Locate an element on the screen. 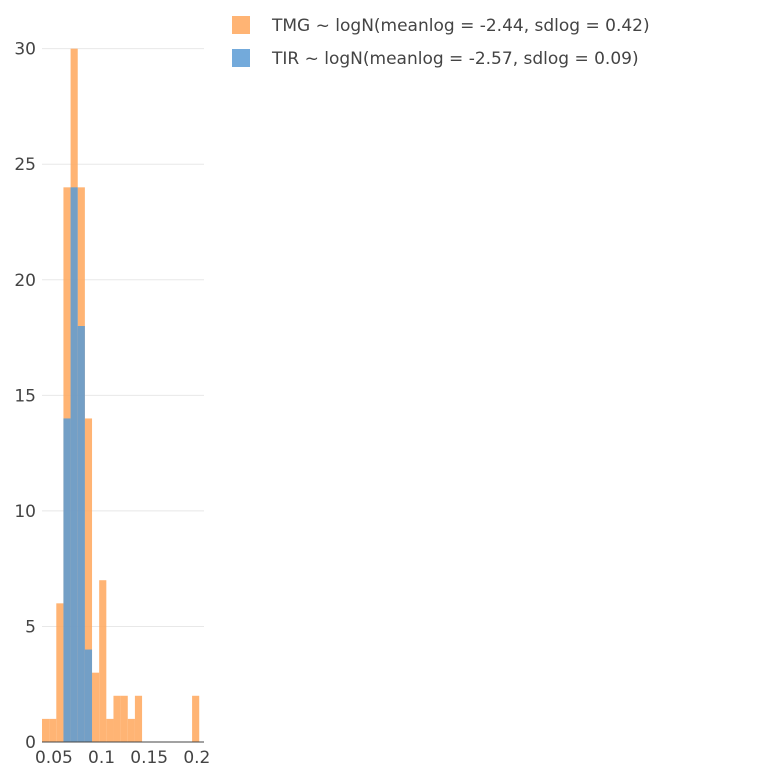 This screenshot has height=767, width=770. y-tick-label: 25 is located at coordinates (25, 165).